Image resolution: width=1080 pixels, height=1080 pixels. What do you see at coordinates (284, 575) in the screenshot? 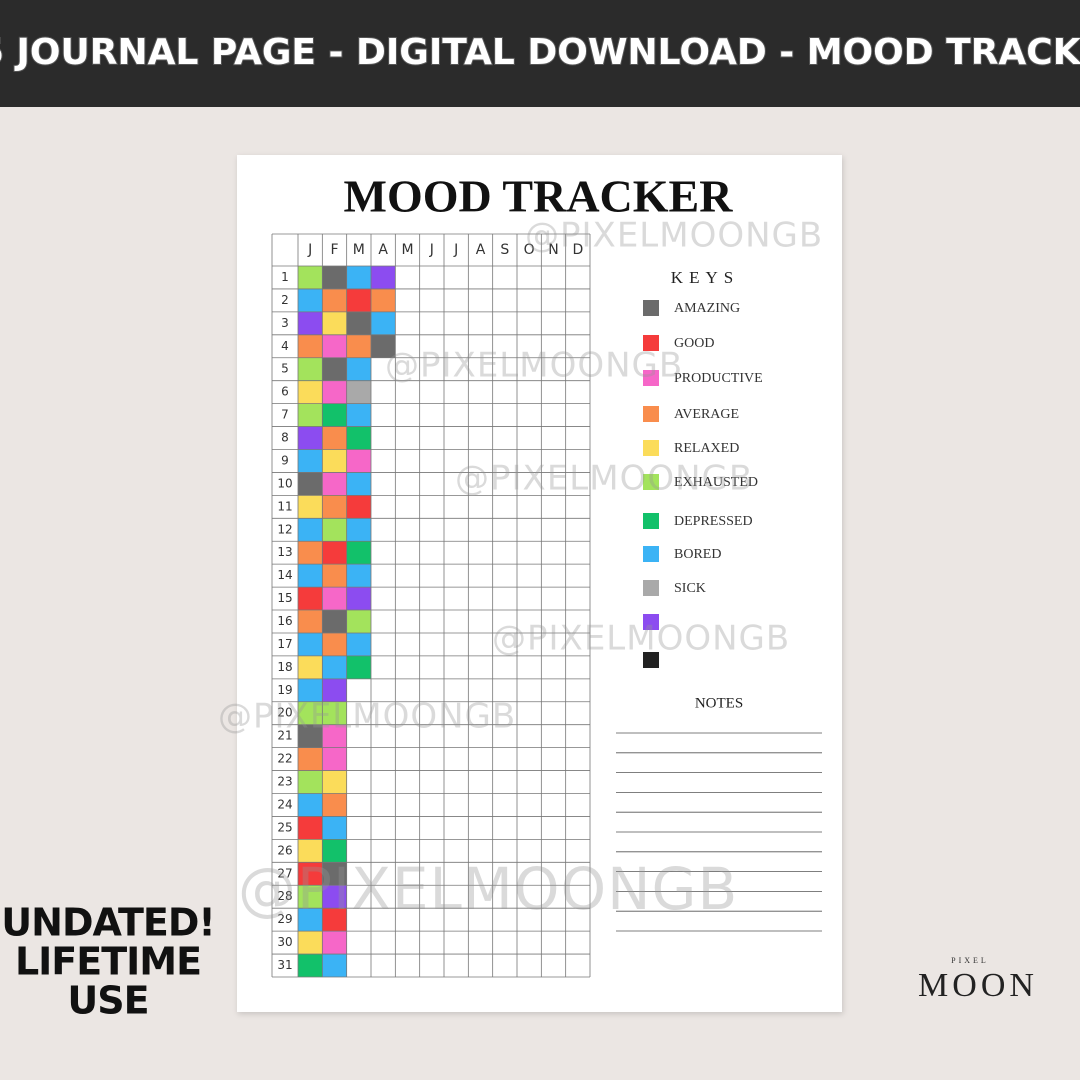
I see `day-label: 14` at bounding box center [284, 575].